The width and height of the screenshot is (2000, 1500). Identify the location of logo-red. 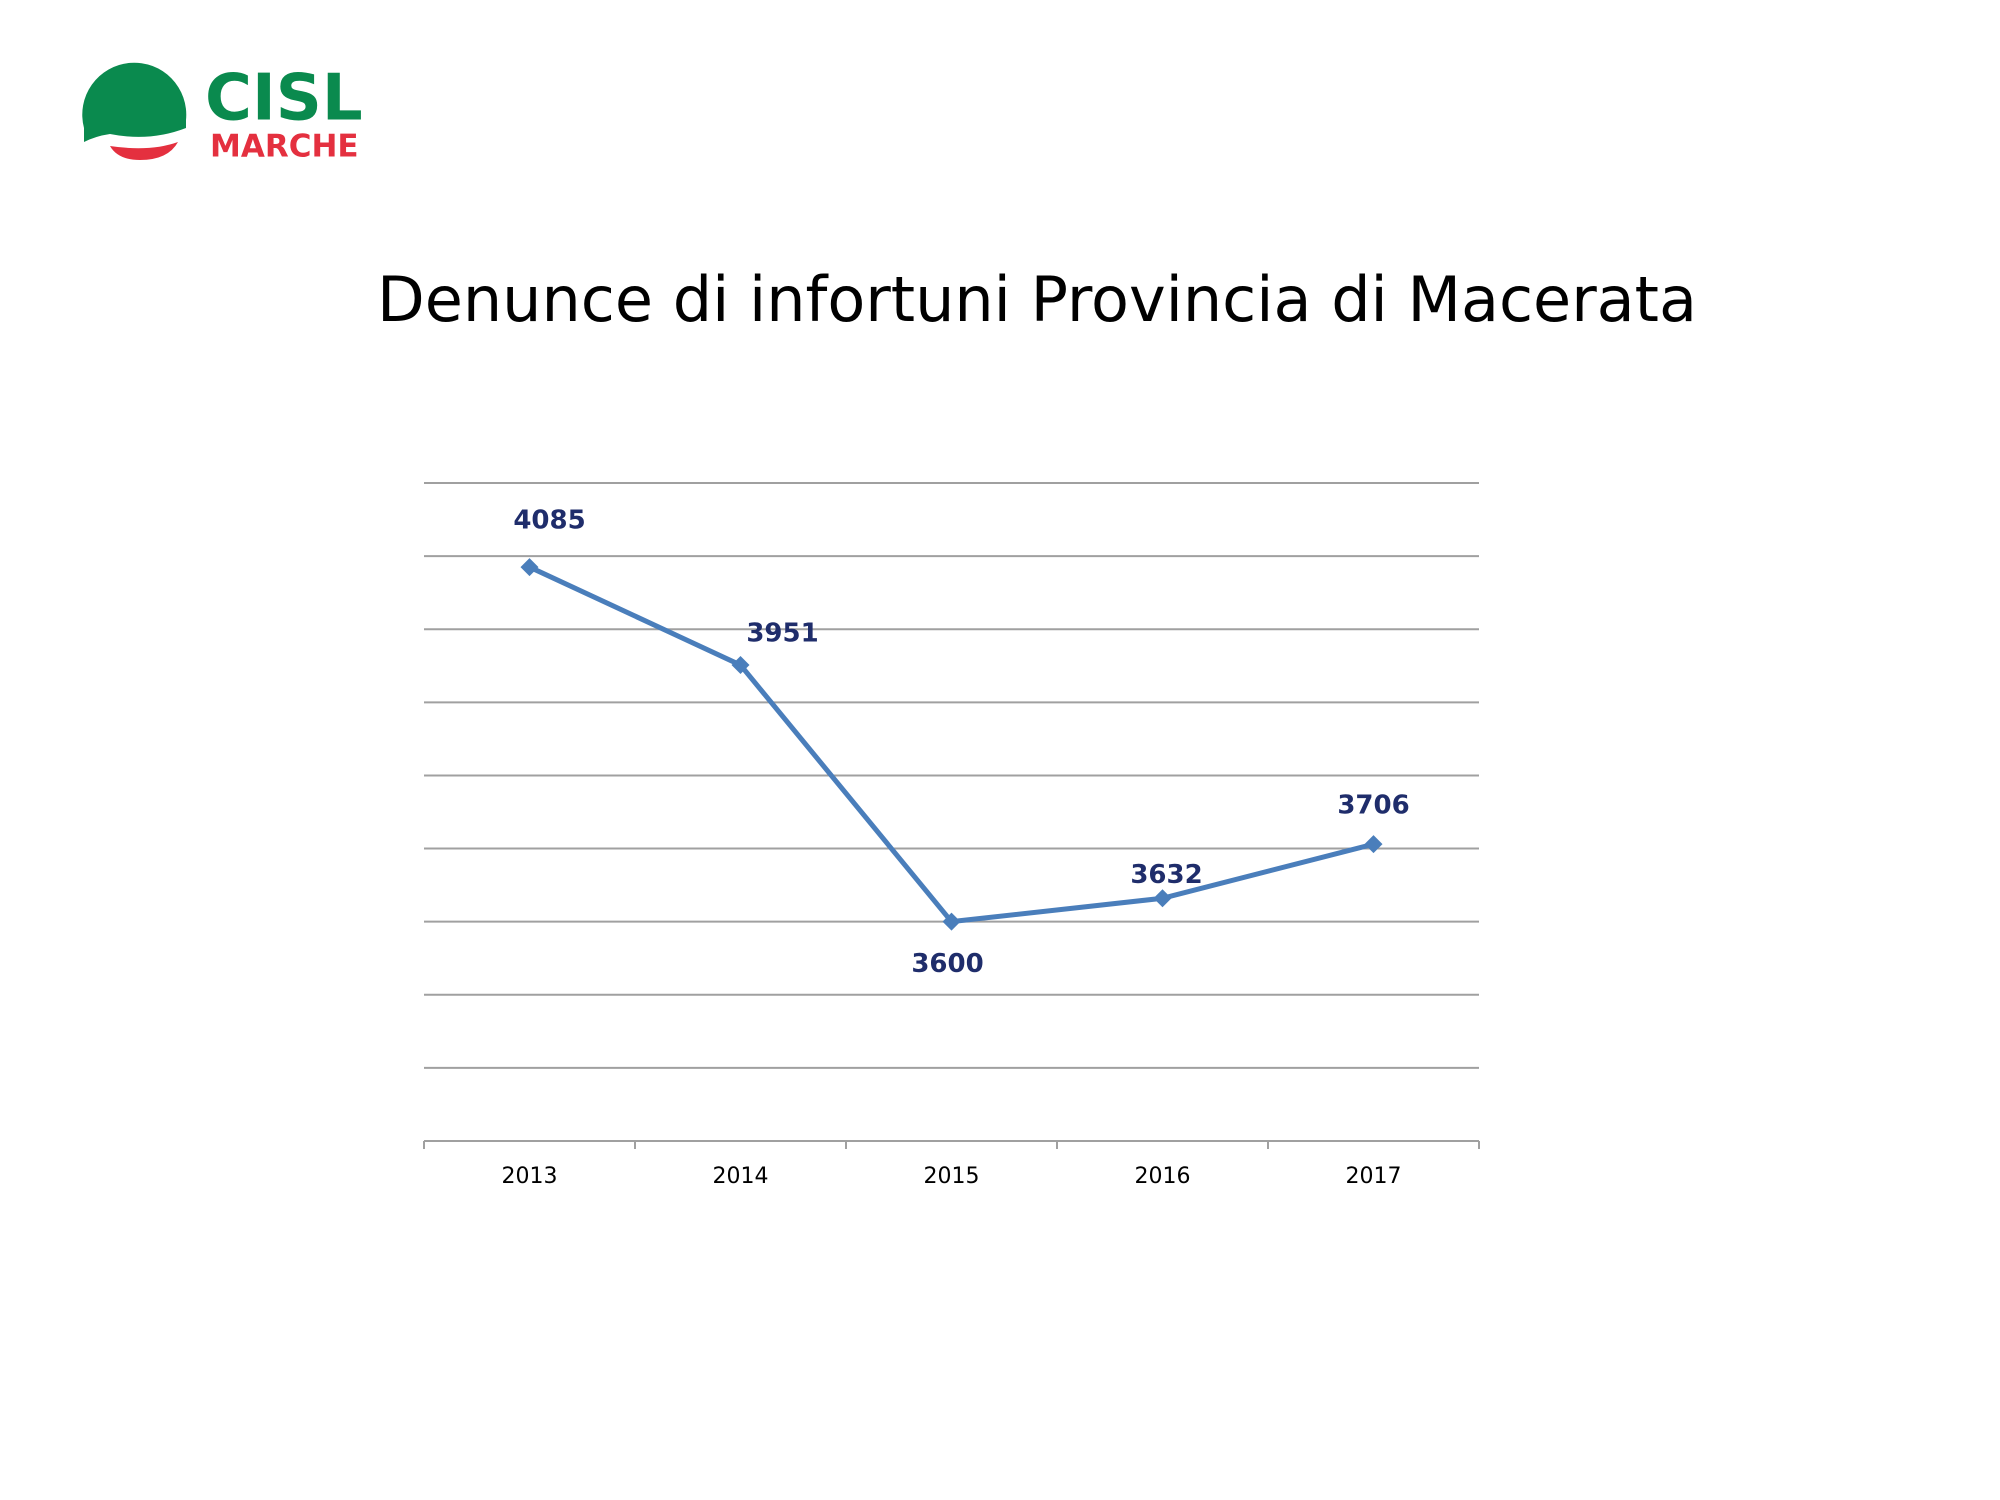
(144, 151).